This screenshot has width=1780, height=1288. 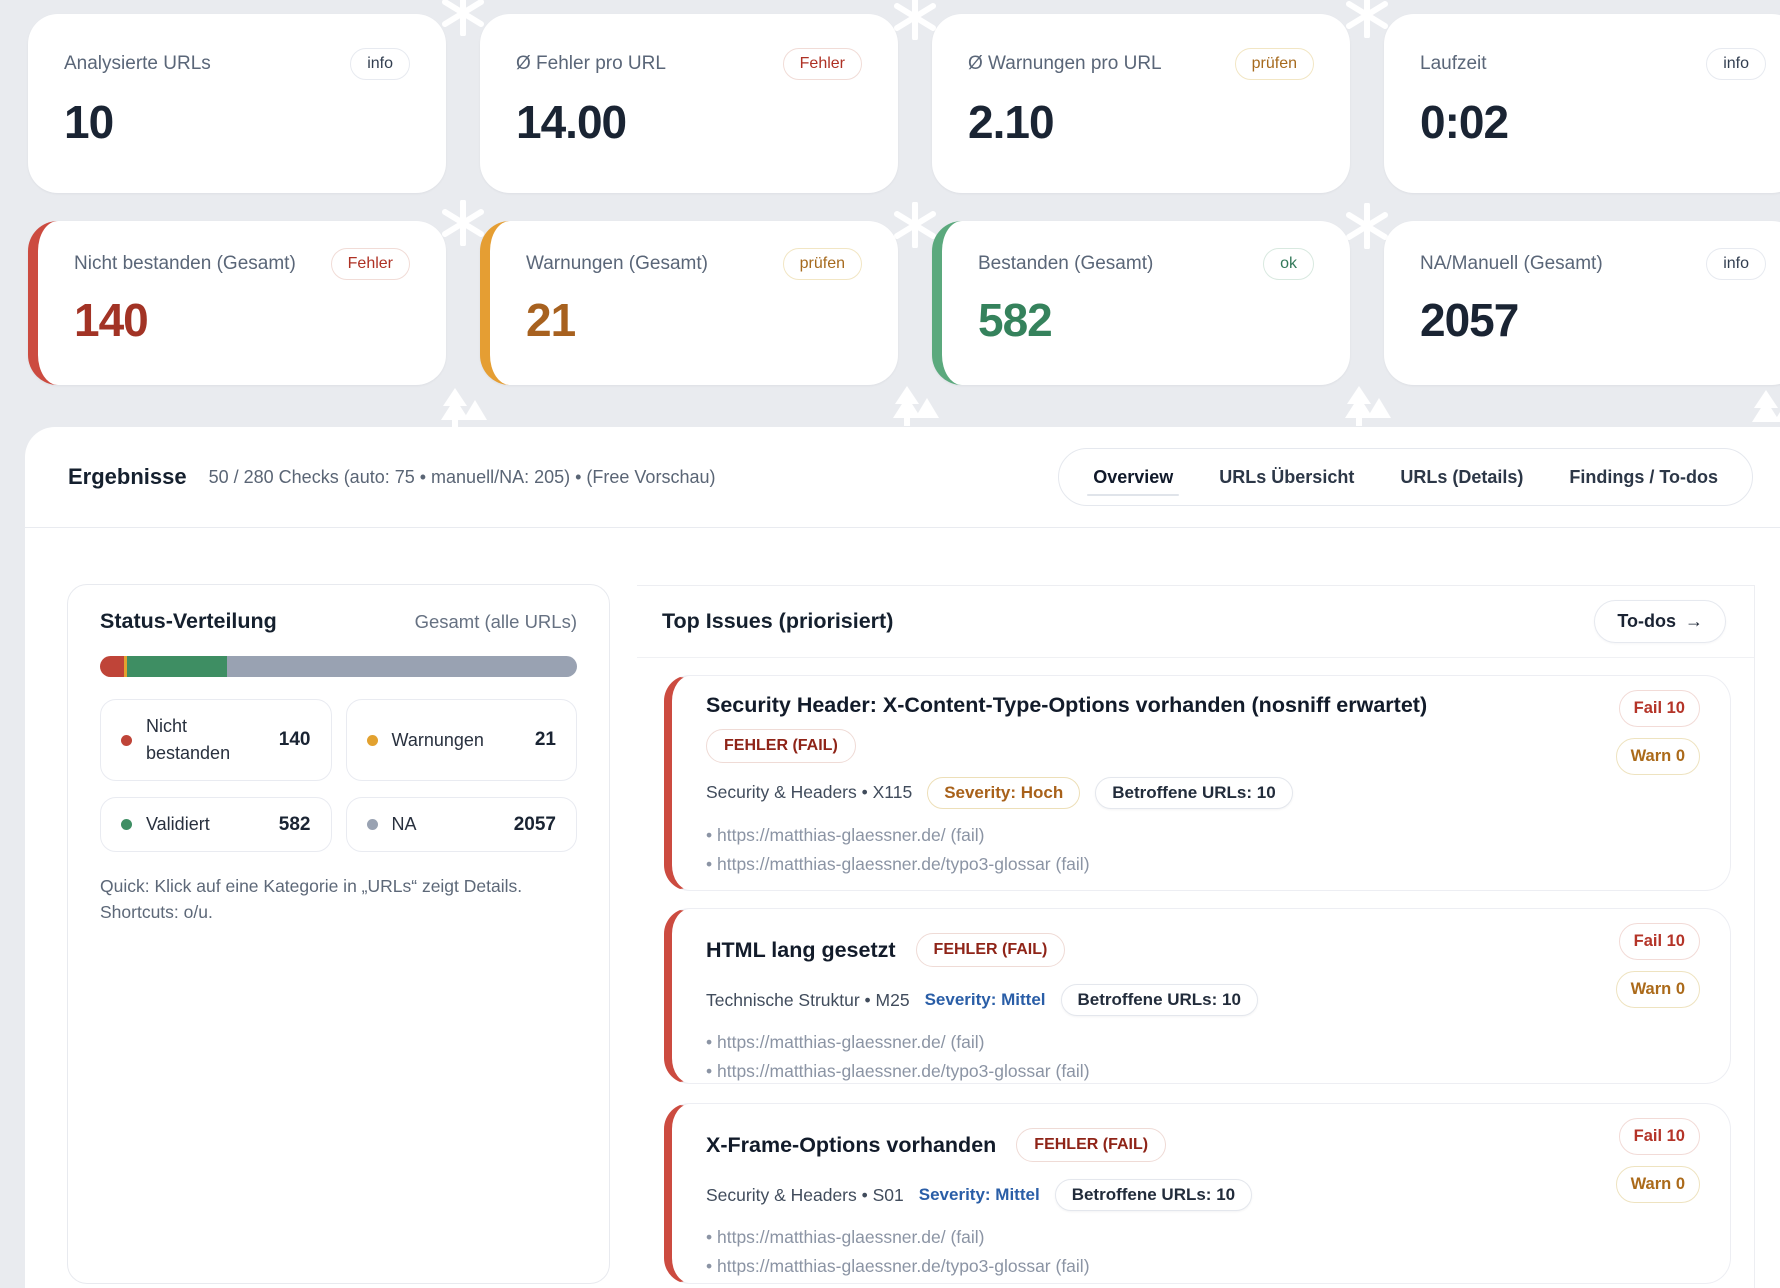 What do you see at coordinates (534, 824) in the screenshot?
I see `legend-value: 2057` at bounding box center [534, 824].